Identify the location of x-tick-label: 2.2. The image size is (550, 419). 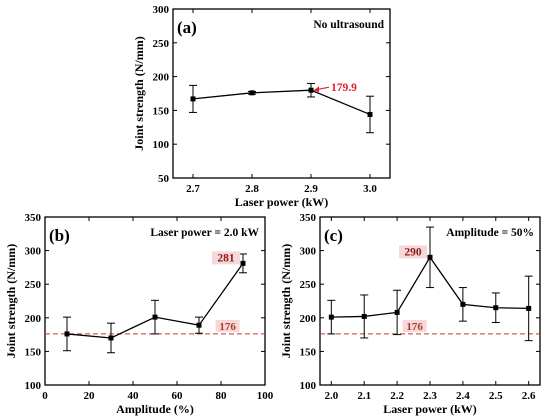
(397, 396).